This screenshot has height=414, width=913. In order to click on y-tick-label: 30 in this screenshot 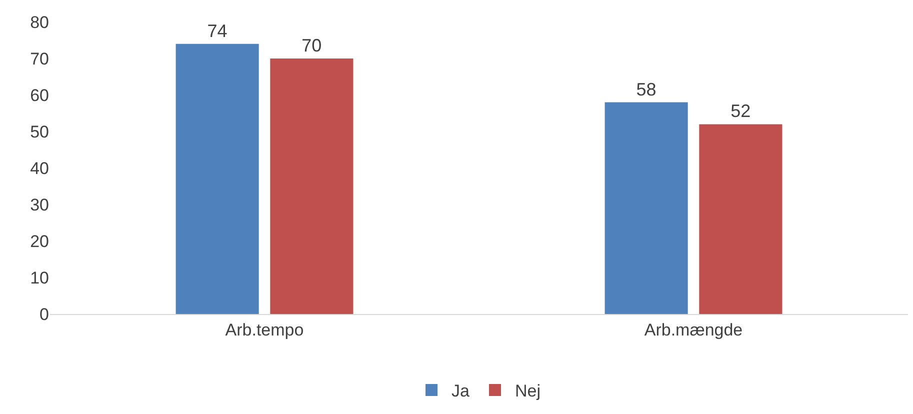, I will do `click(39, 204)`.